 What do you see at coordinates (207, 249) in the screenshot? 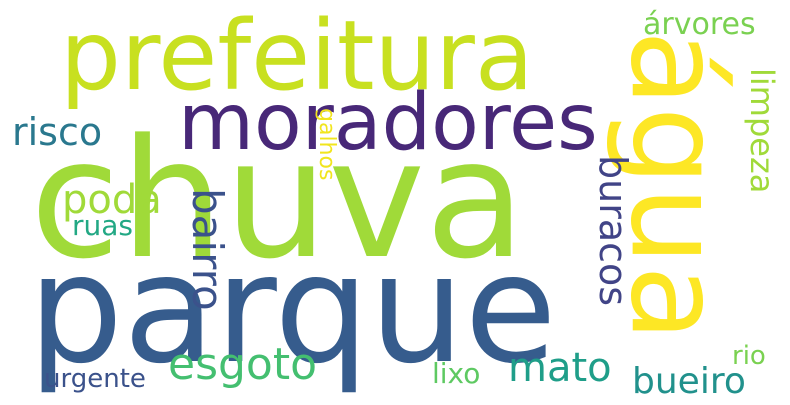
I see `word-bairro: bairro` at bounding box center [207, 249].